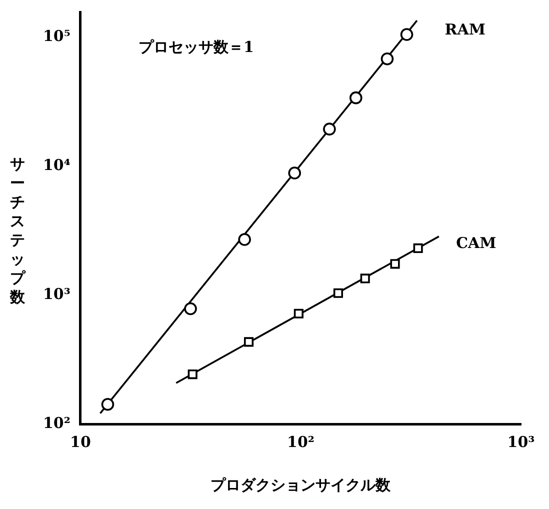 The height and width of the screenshot is (509, 549). I want to click on y-tick-label: 10³, so click(56, 293).